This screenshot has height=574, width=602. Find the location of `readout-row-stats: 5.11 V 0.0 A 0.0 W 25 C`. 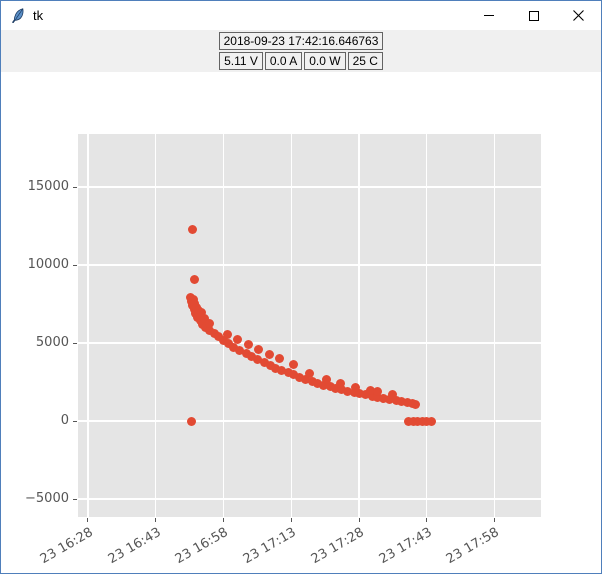

readout-row-stats: 5.11 V 0.0 A 0.0 W 25 C is located at coordinates (301, 61).